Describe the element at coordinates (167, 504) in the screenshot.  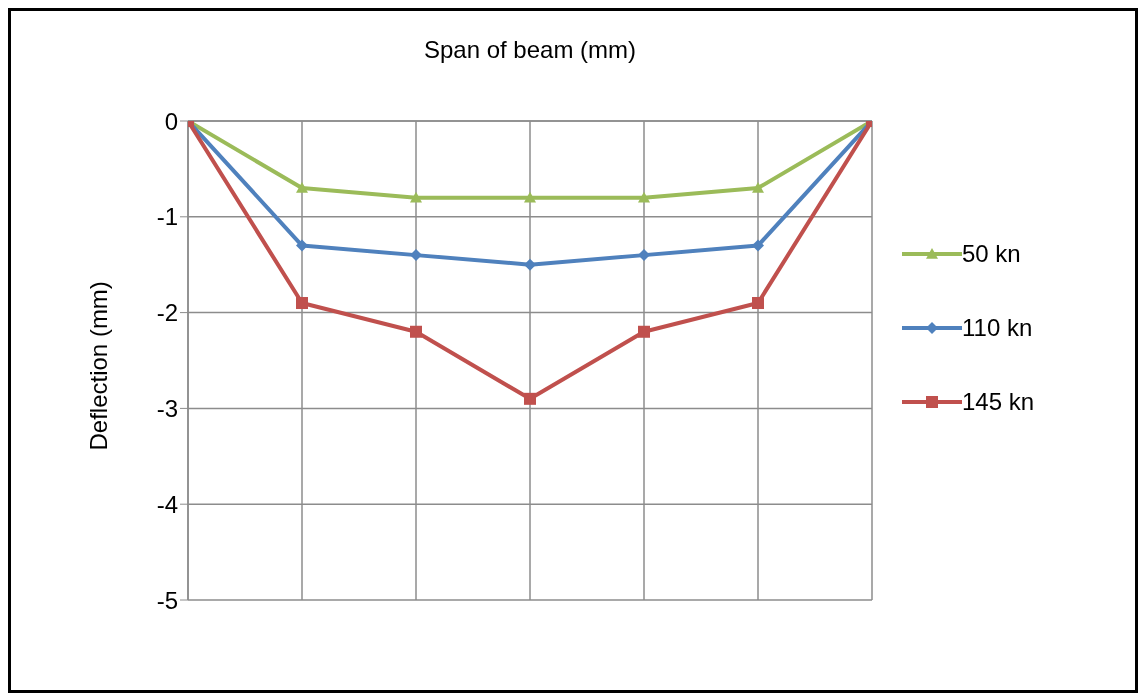
I see `y-tick-label: -4` at that location.